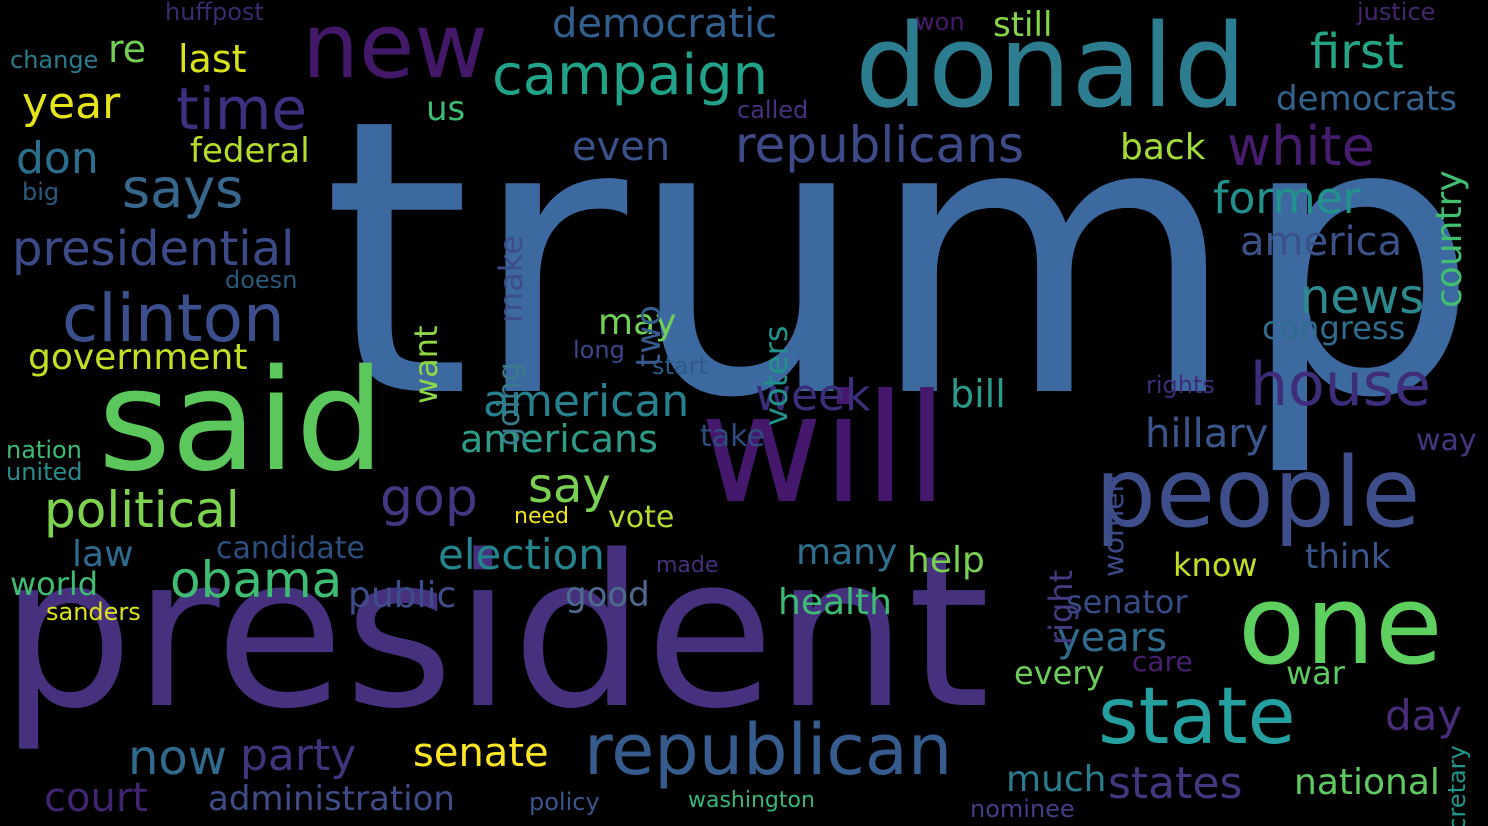 This screenshot has height=826, width=1488. What do you see at coordinates (290, 548) in the screenshot?
I see `word-candidate: candidate` at bounding box center [290, 548].